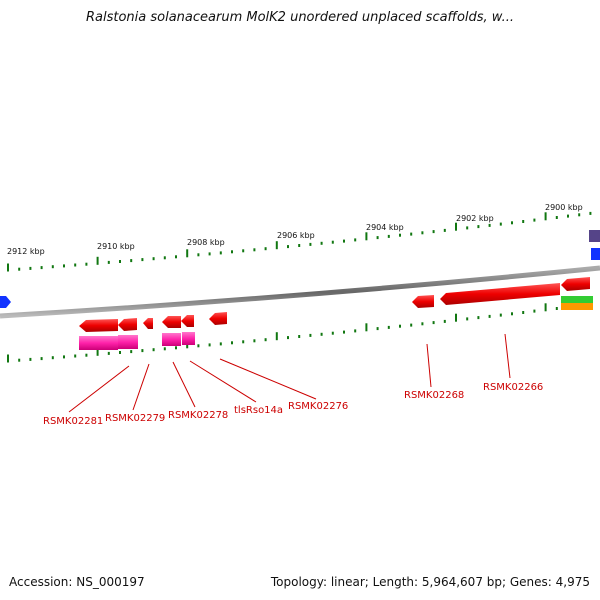 The height and width of the screenshot is (600, 600). I want to click on gene-label: RSMK02279, so click(135, 418).